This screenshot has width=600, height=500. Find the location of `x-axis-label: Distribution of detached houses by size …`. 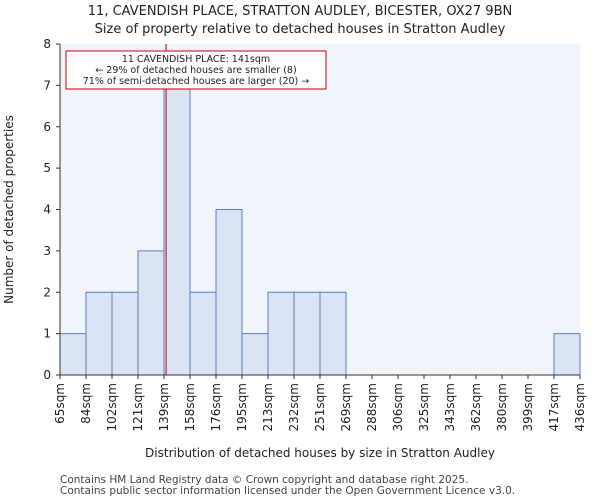

x-axis-label: Distribution of detached houses by size … is located at coordinates (320, 453).